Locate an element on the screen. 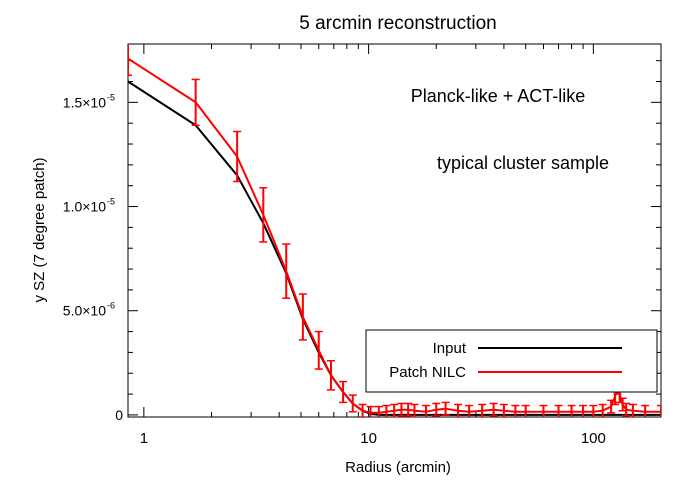  y-tick-label: 1.5×10 is located at coordinates (84, 102).